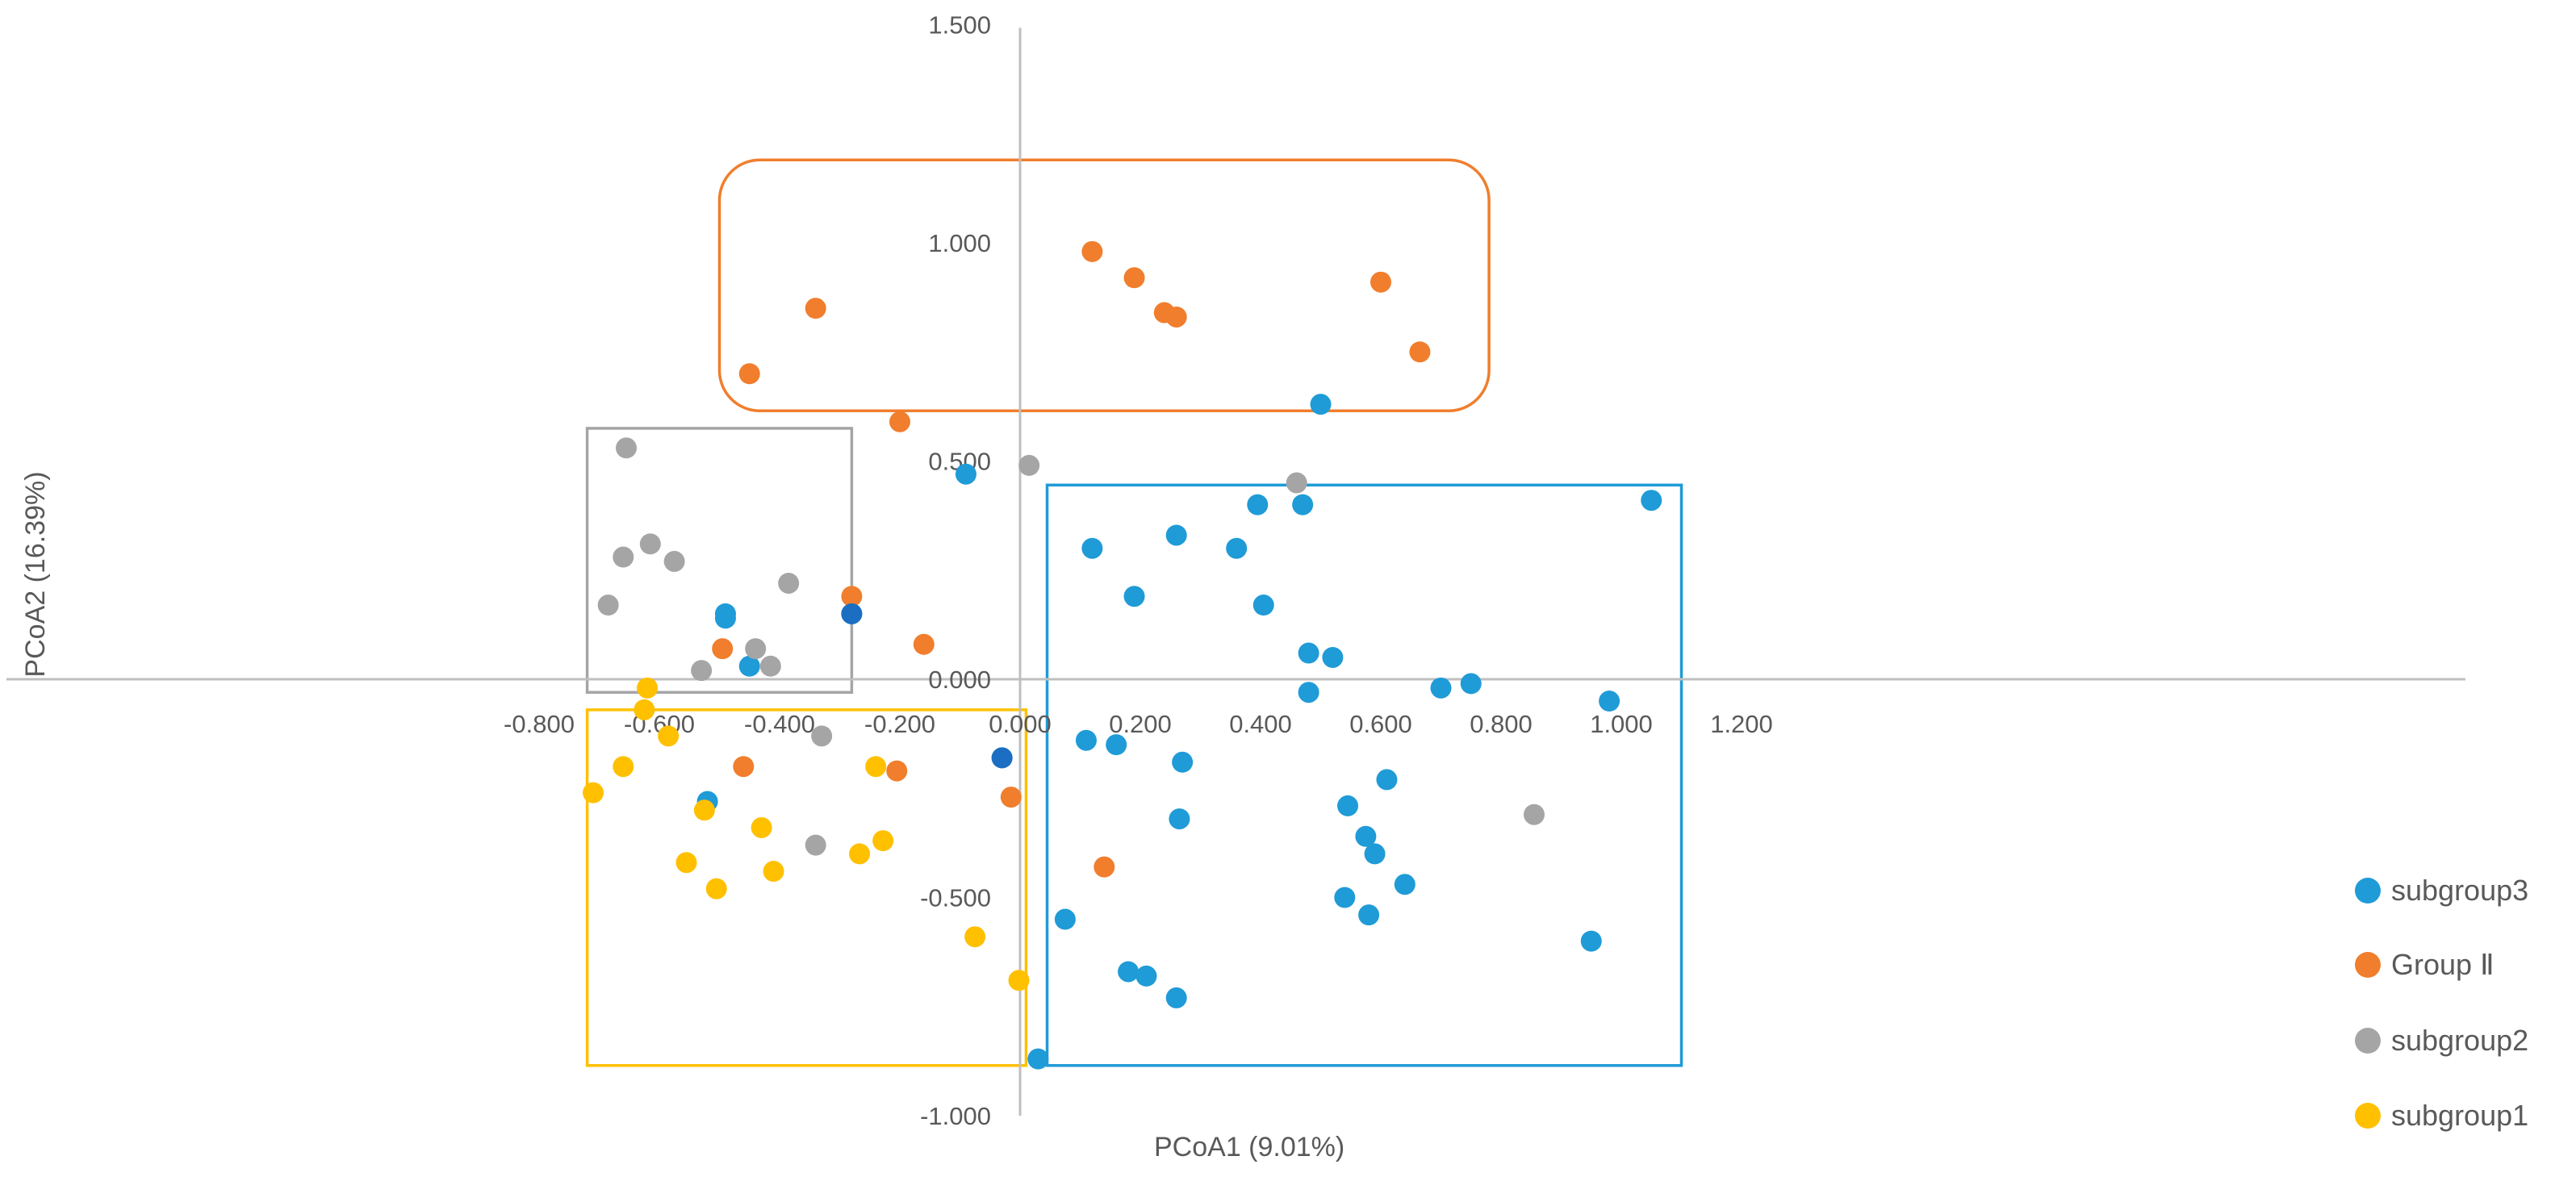 This screenshot has width=2576, height=1177. Describe the element at coordinates (959, 25) in the screenshot. I see `y-tick-label: 1.500` at that location.